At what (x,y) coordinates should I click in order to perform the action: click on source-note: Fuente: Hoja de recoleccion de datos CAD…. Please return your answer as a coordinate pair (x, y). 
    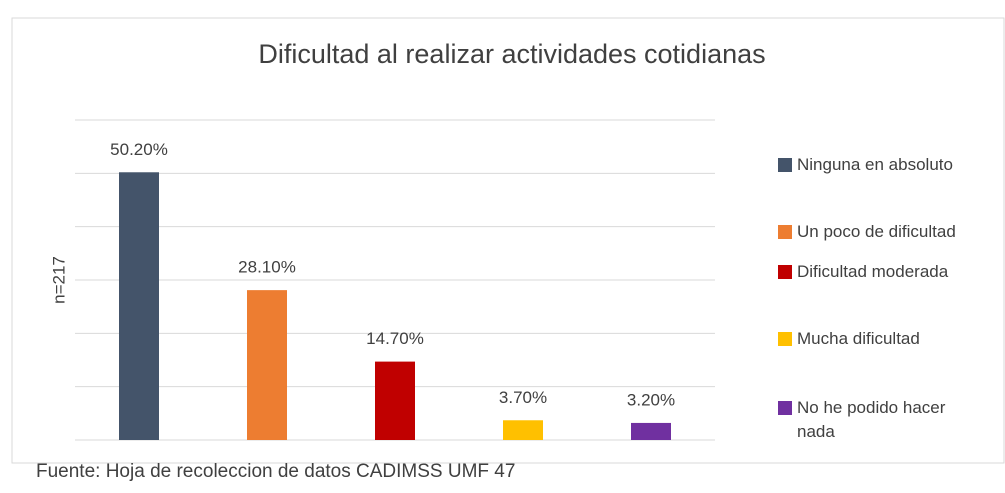
    Looking at the image, I should click on (275, 471).